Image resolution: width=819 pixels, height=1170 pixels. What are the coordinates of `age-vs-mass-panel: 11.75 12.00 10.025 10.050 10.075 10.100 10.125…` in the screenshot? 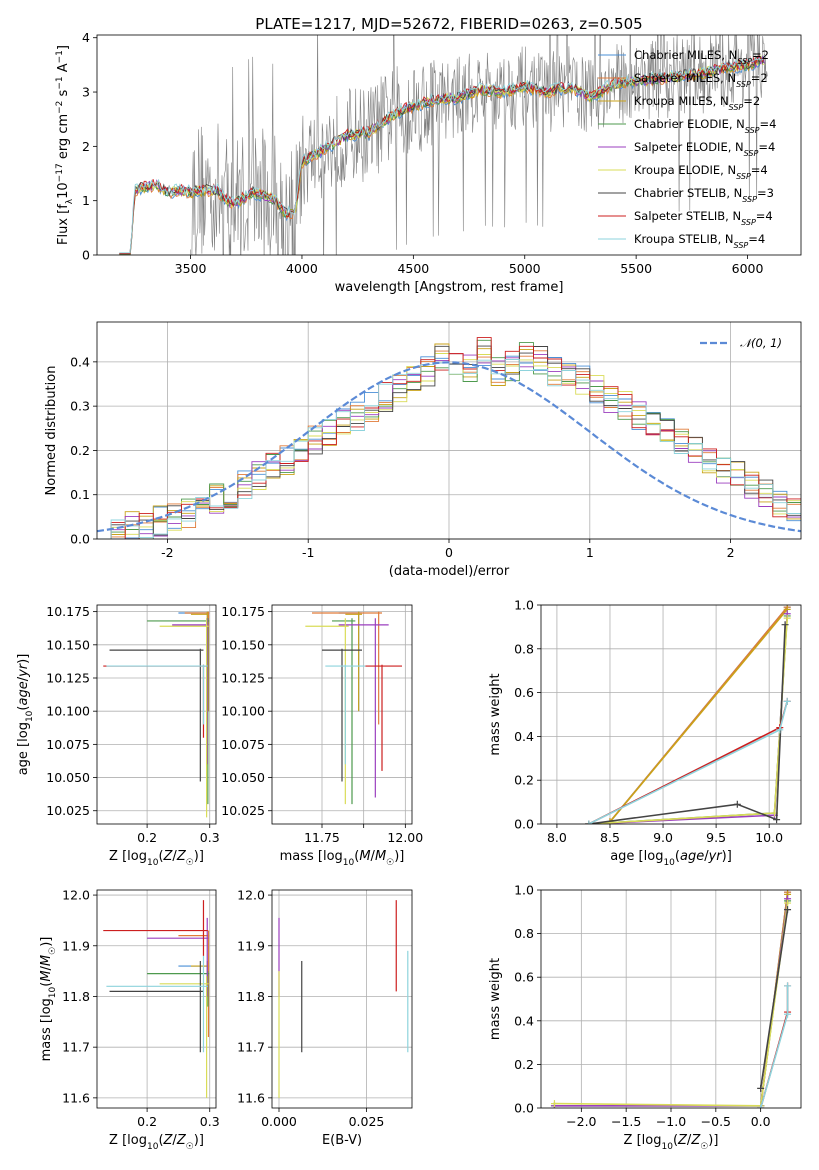 It's located at (322, 736).